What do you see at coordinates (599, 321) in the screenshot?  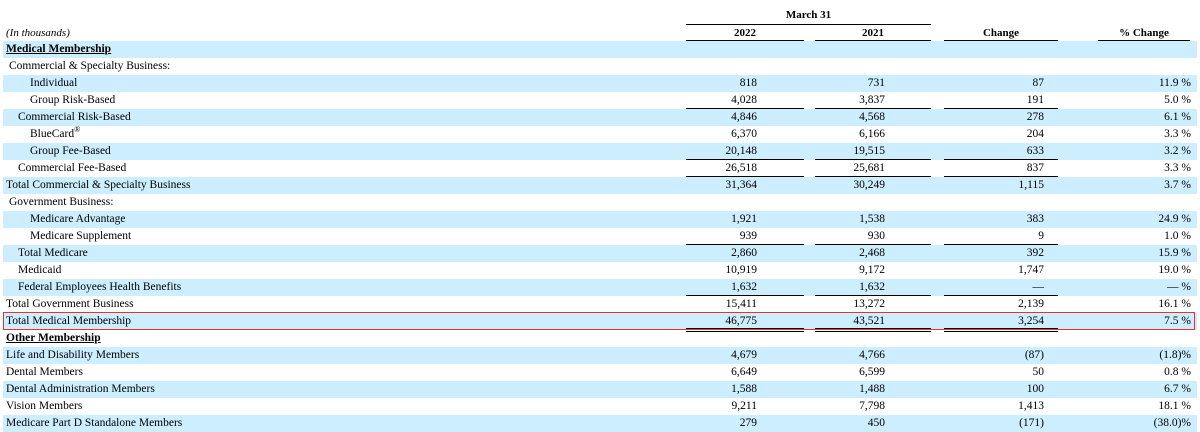 I see `highlight-box` at bounding box center [599, 321].